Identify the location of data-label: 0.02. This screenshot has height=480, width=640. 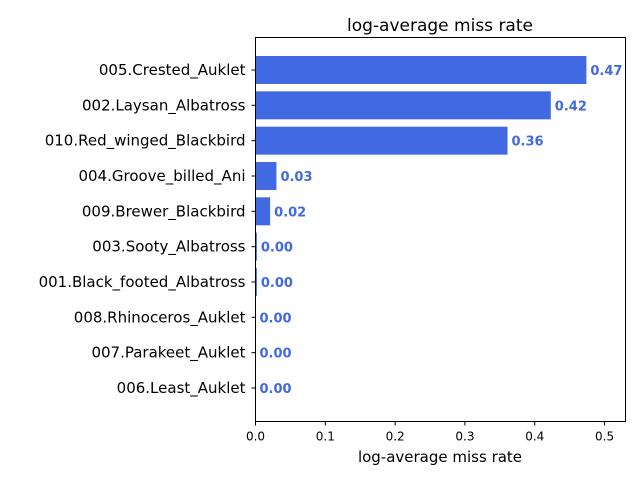
(290, 212).